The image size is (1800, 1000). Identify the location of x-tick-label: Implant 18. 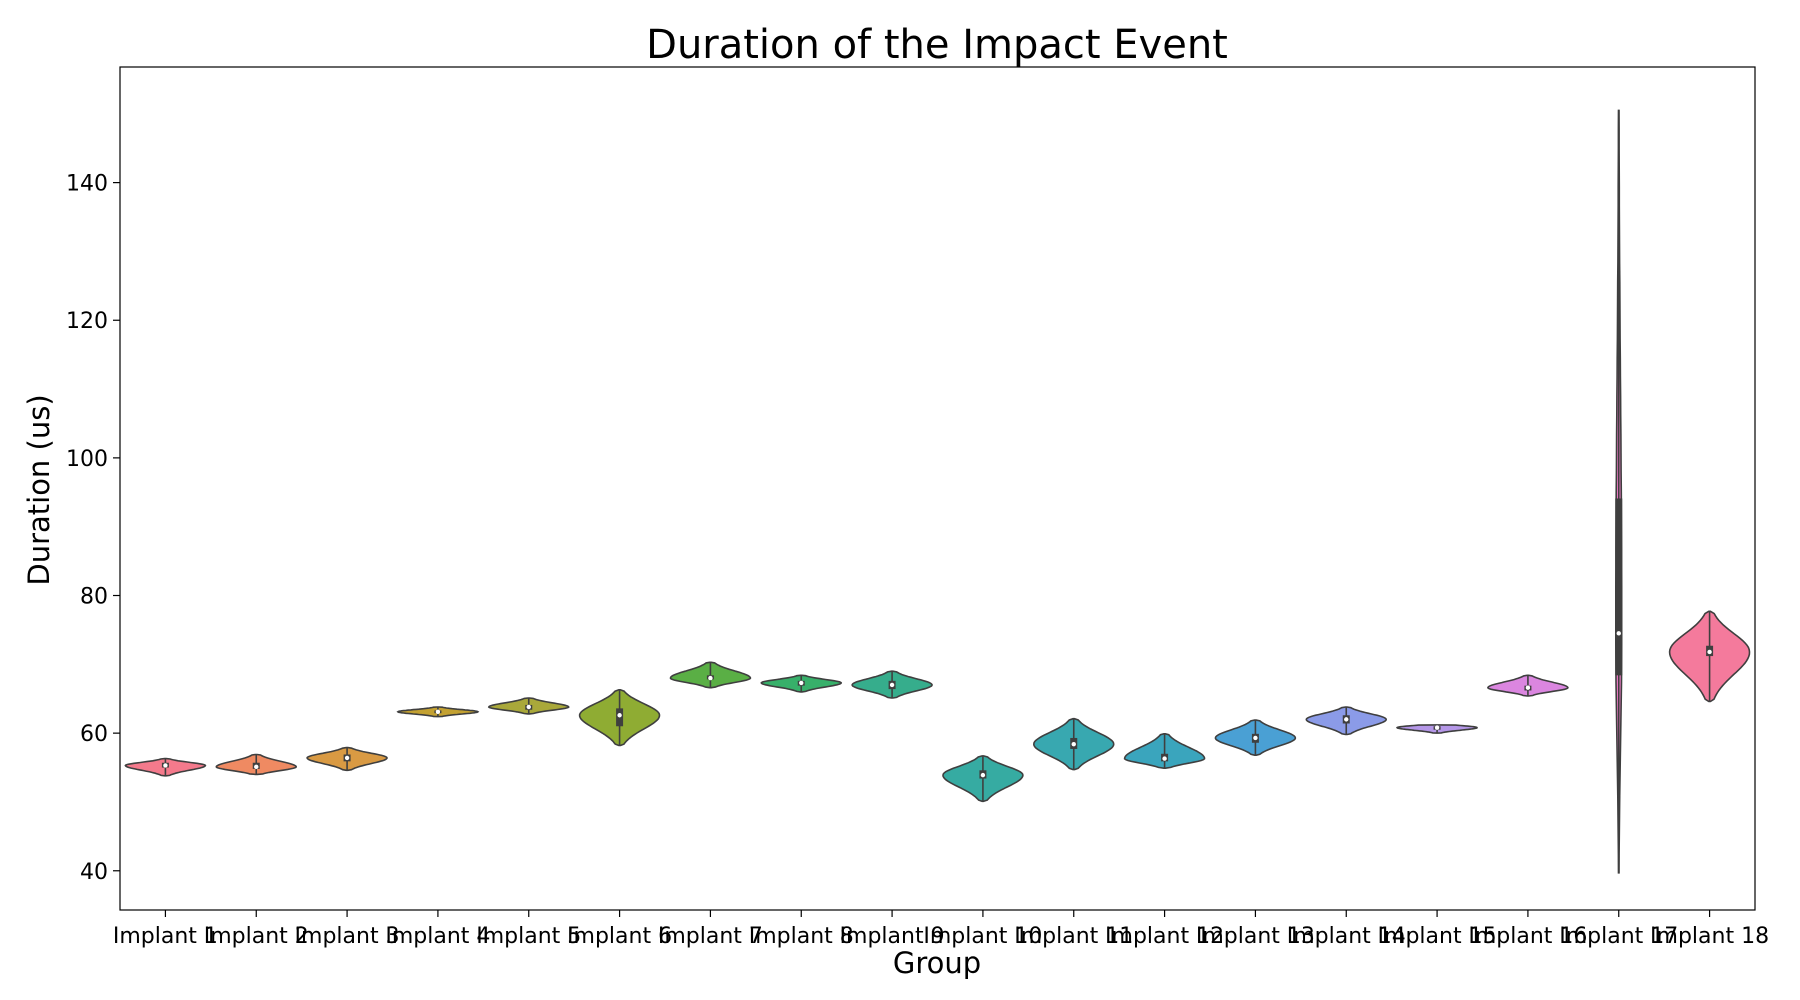
(1709, 936).